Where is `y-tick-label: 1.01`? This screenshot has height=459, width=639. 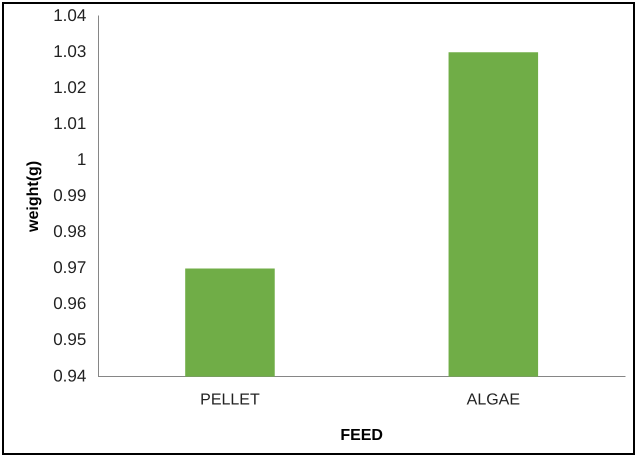 y-tick-label: 1.01 is located at coordinates (69, 124).